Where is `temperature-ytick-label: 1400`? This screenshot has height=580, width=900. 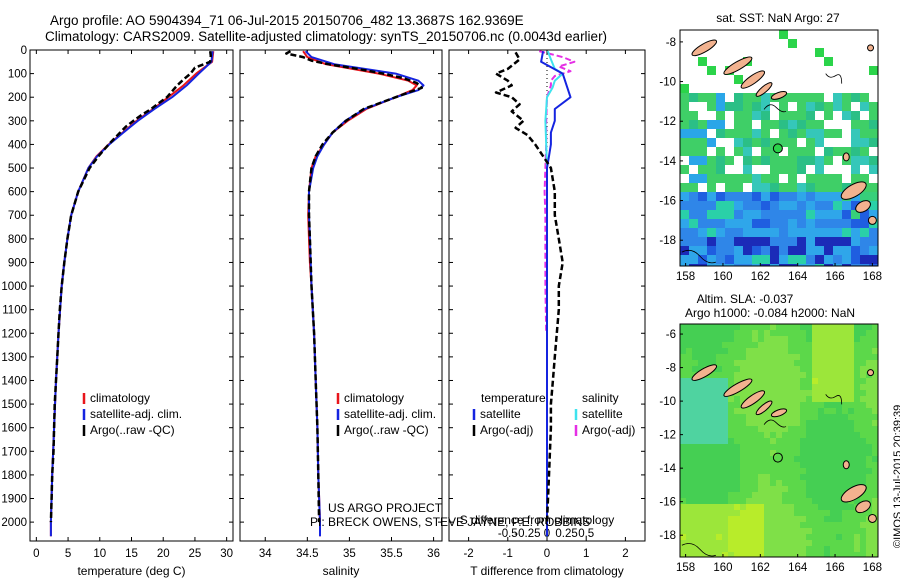 temperature-ytick-label: 1400 is located at coordinates (14, 381).